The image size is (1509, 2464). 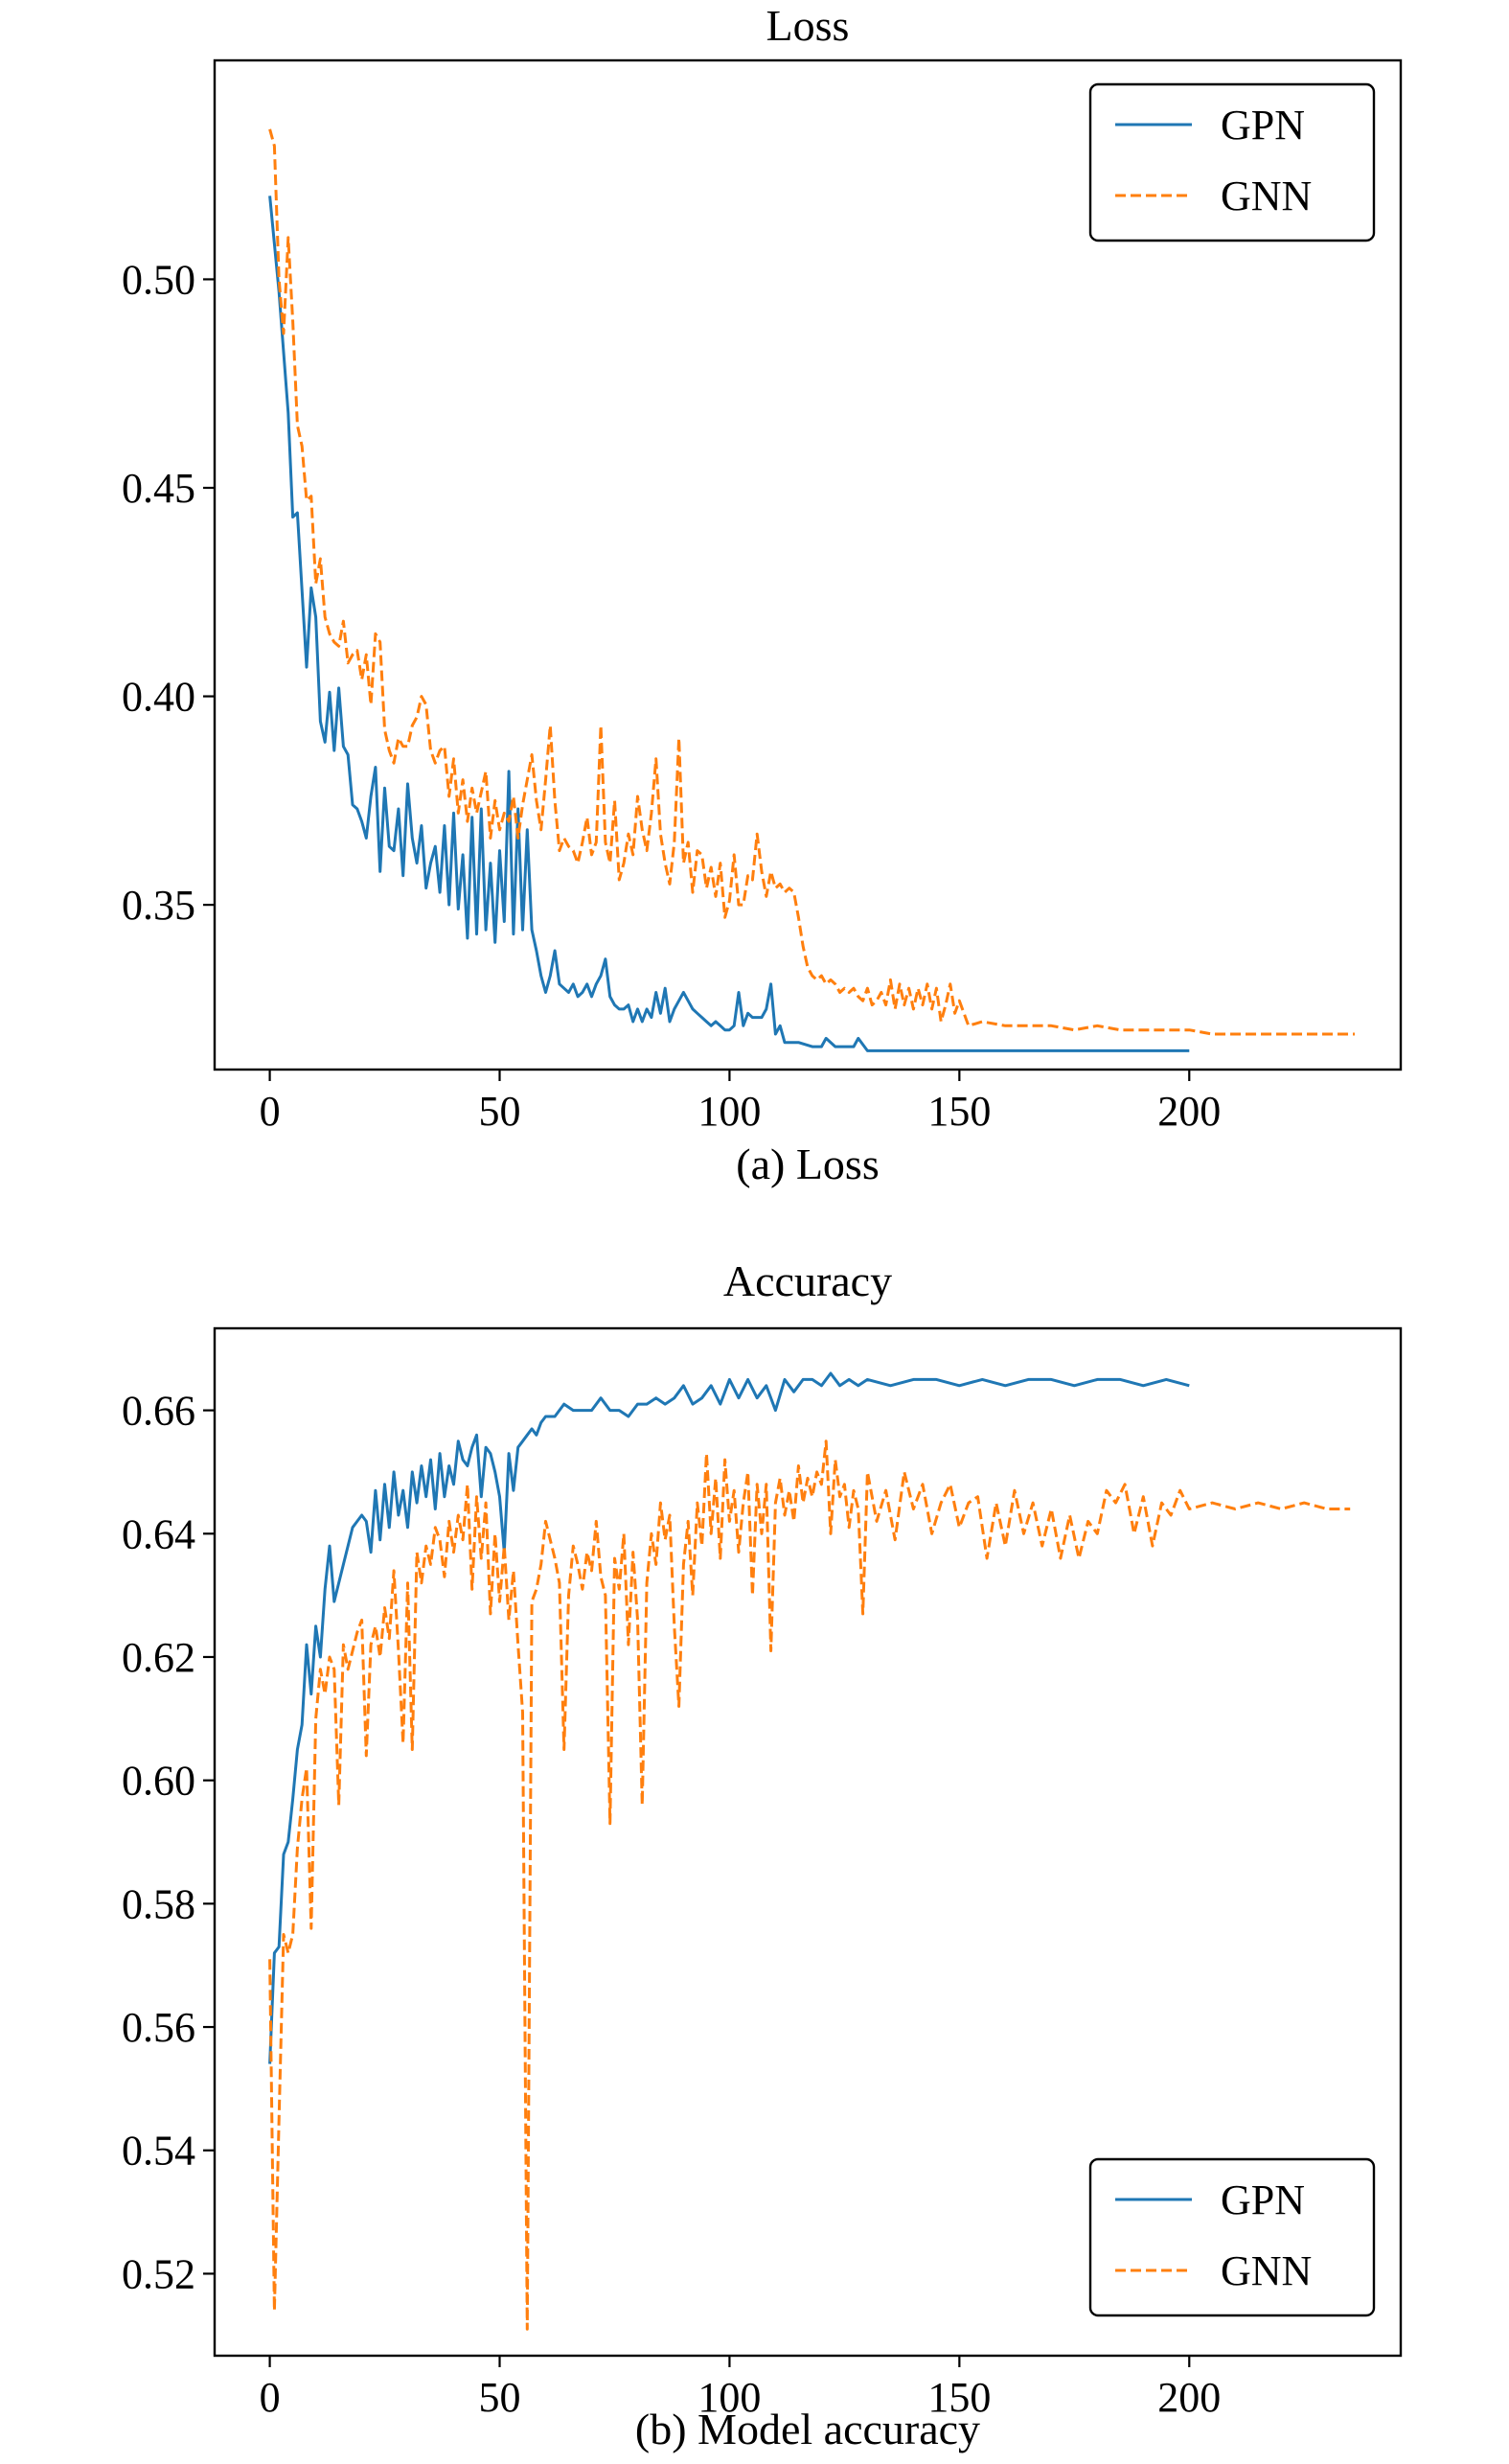 What do you see at coordinates (158, 279) in the screenshot?
I see `y-tick-label: 0.50` at bounding box center [158, 279].